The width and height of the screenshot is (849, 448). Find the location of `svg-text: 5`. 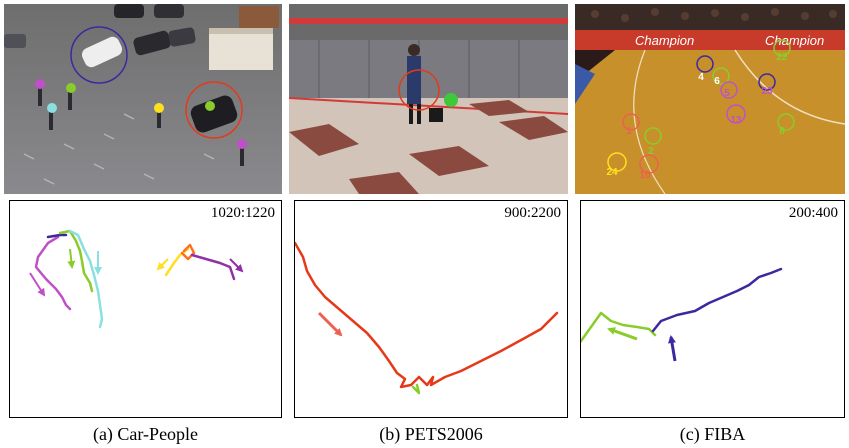

svg-text: 5 is located at coordinates (727, 93).